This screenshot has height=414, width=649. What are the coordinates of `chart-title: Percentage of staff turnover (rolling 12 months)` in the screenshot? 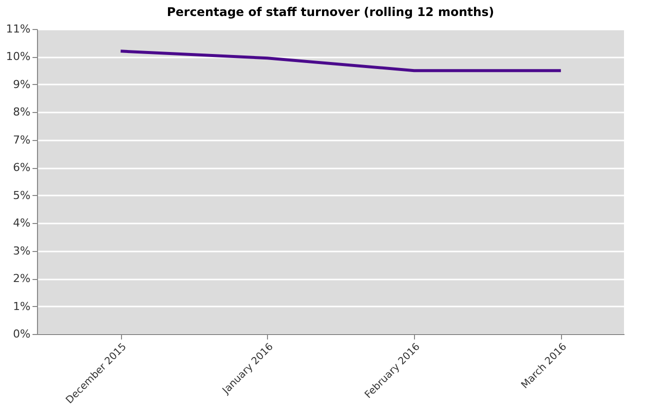 It's located at (330, 12).